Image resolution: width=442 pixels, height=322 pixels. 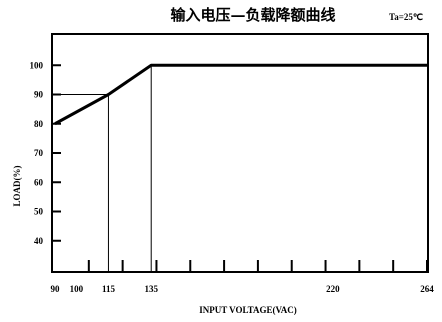 I want to click on x-tick-label-264: 264, so click(x=427, y=289).